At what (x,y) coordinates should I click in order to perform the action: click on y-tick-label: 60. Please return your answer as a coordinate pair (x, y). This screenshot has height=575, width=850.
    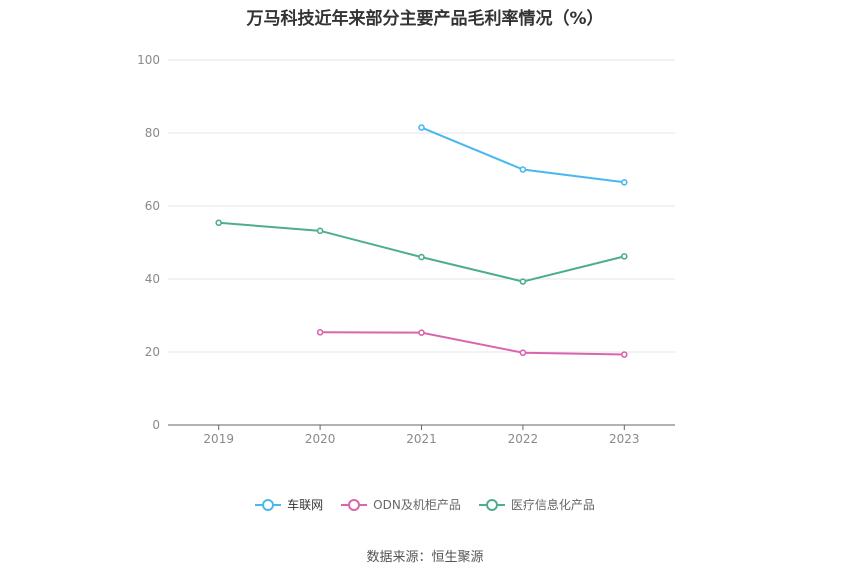
    Looking at the image, I should click on (152, 206).